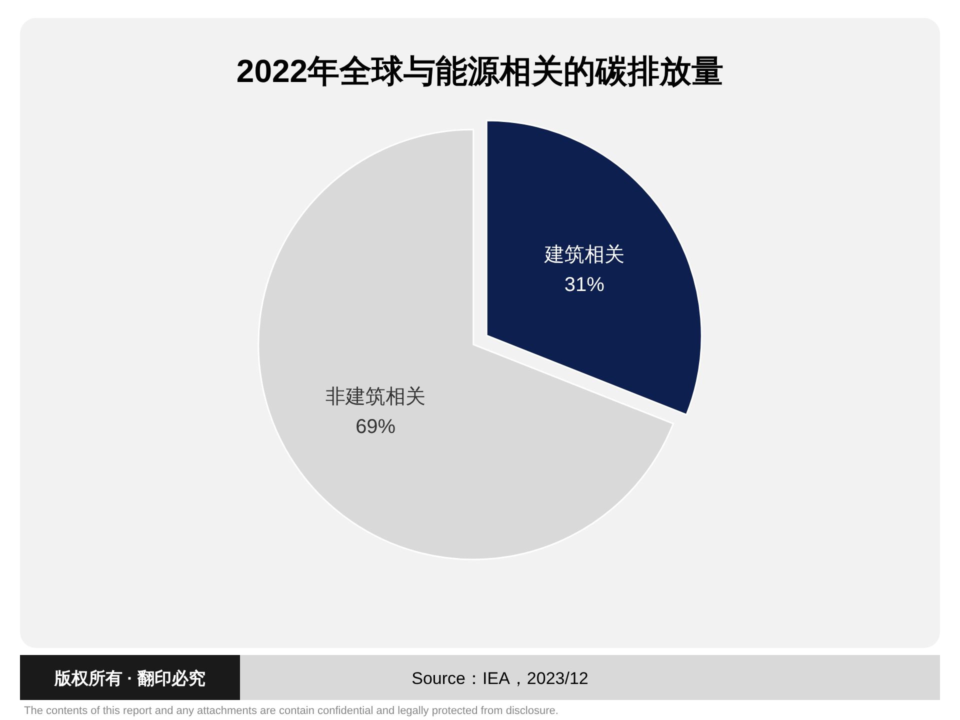  I want to click on data-label: 31%, so click(584, 285).